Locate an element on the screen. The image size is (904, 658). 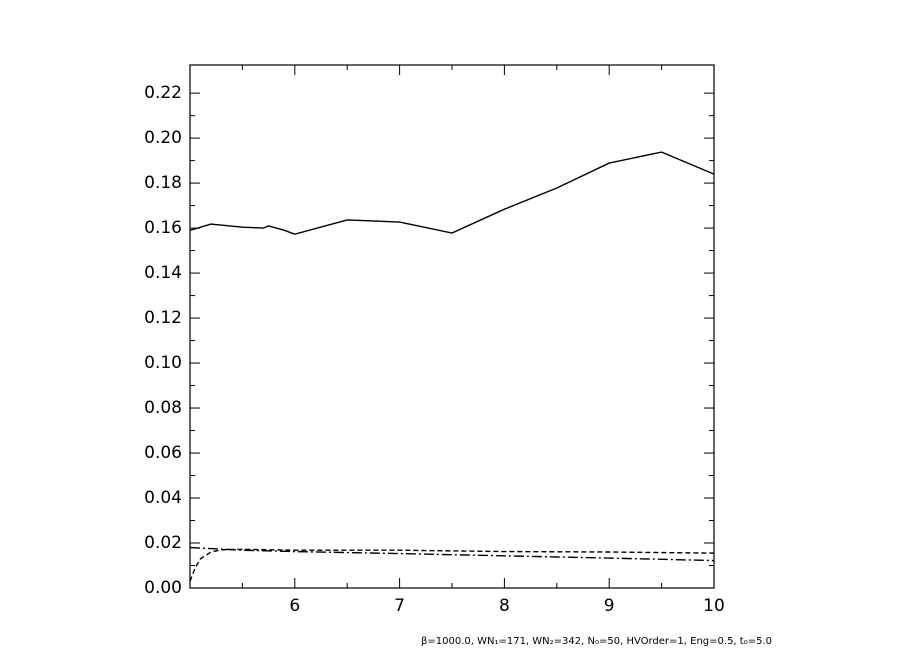
x-tick-label: 8 is located at coordinates (504, 606).